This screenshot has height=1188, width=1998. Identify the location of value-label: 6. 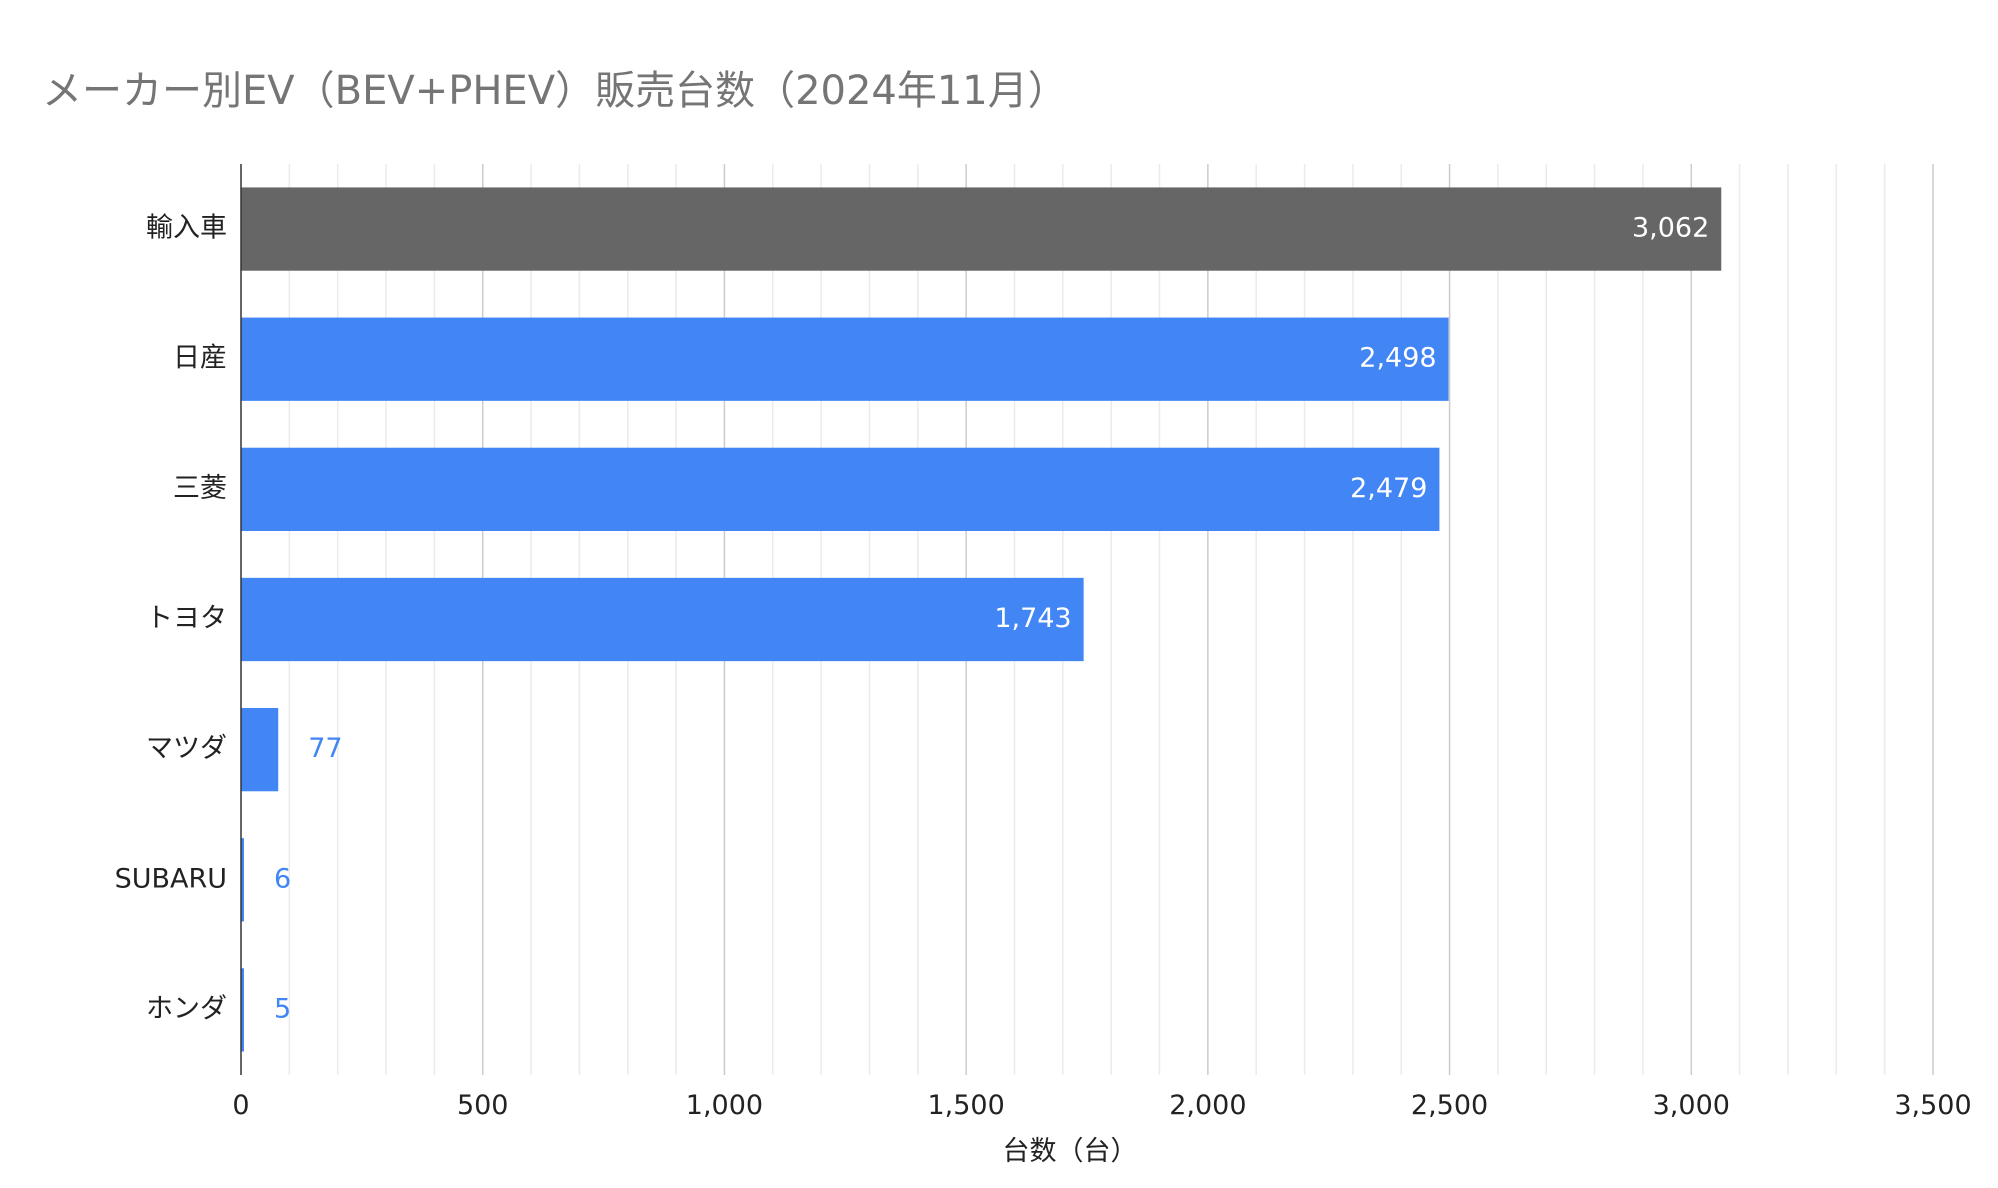
(282, 878).